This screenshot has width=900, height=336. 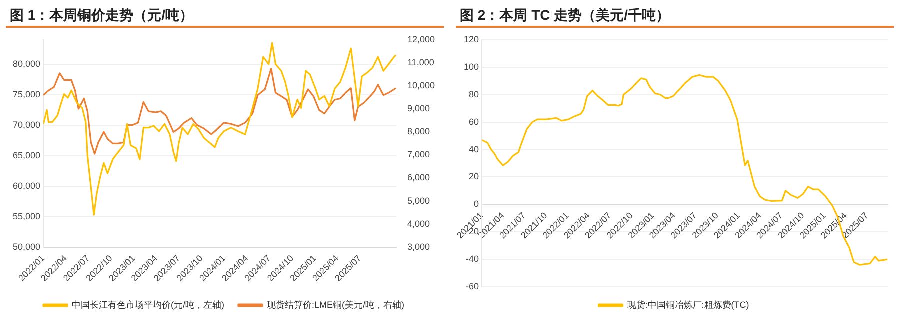 What do you see at coordinates (26, 185) in the screenshot?
I see `y-tick-label: 60,000` at bounding box center [26, 185].